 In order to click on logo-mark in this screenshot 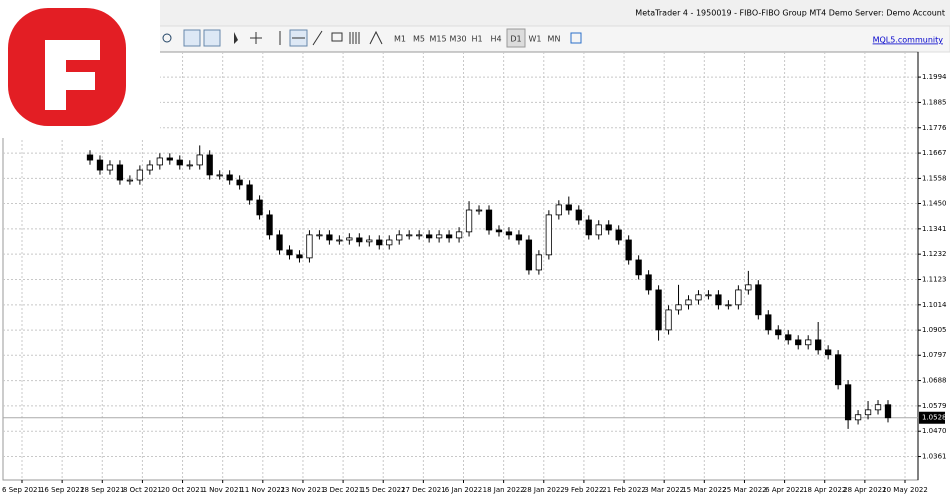, I will do `click(67, 67)`.